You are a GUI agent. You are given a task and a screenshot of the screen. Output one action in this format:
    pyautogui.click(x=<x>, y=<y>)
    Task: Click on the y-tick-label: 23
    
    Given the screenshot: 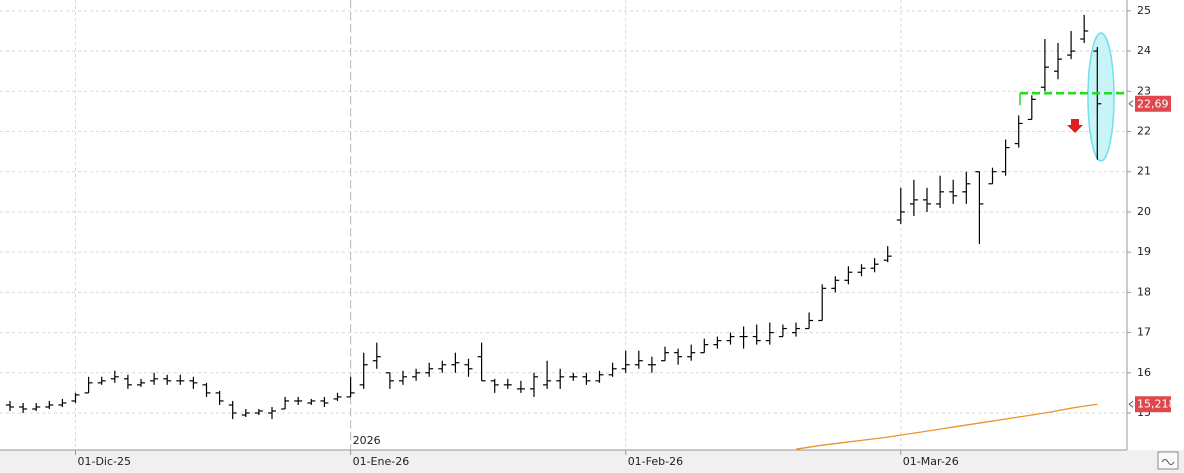 What is the action you would take?
    pyautogui.click(x=1144, y=90)
    